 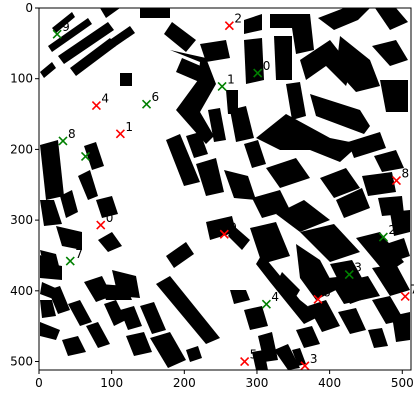 What do you see at coordinates (105, 99) in the screenshot?
I see `marker-label: 4` at bounding box center [105, 99].